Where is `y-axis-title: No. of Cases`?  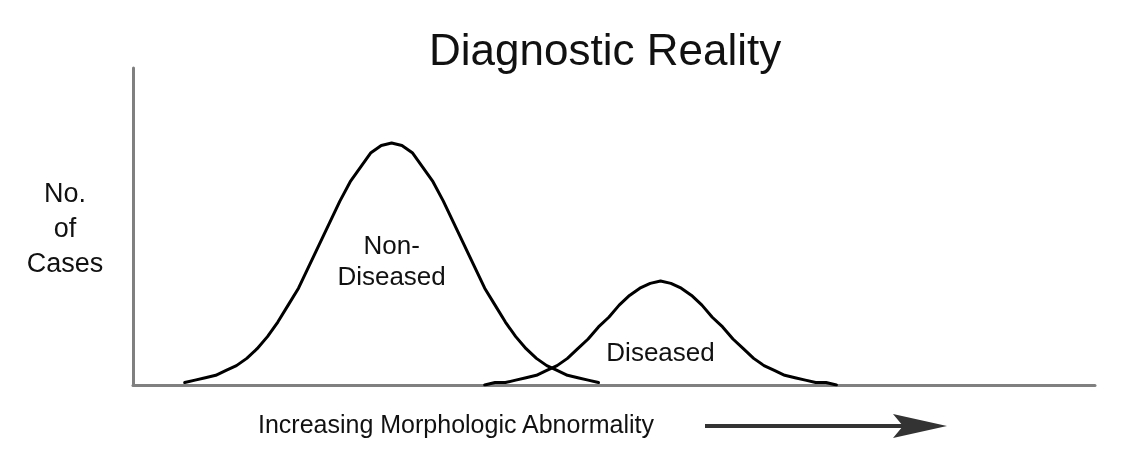
y-axis-title: No. of Cases is located at coordinates (65, 228).